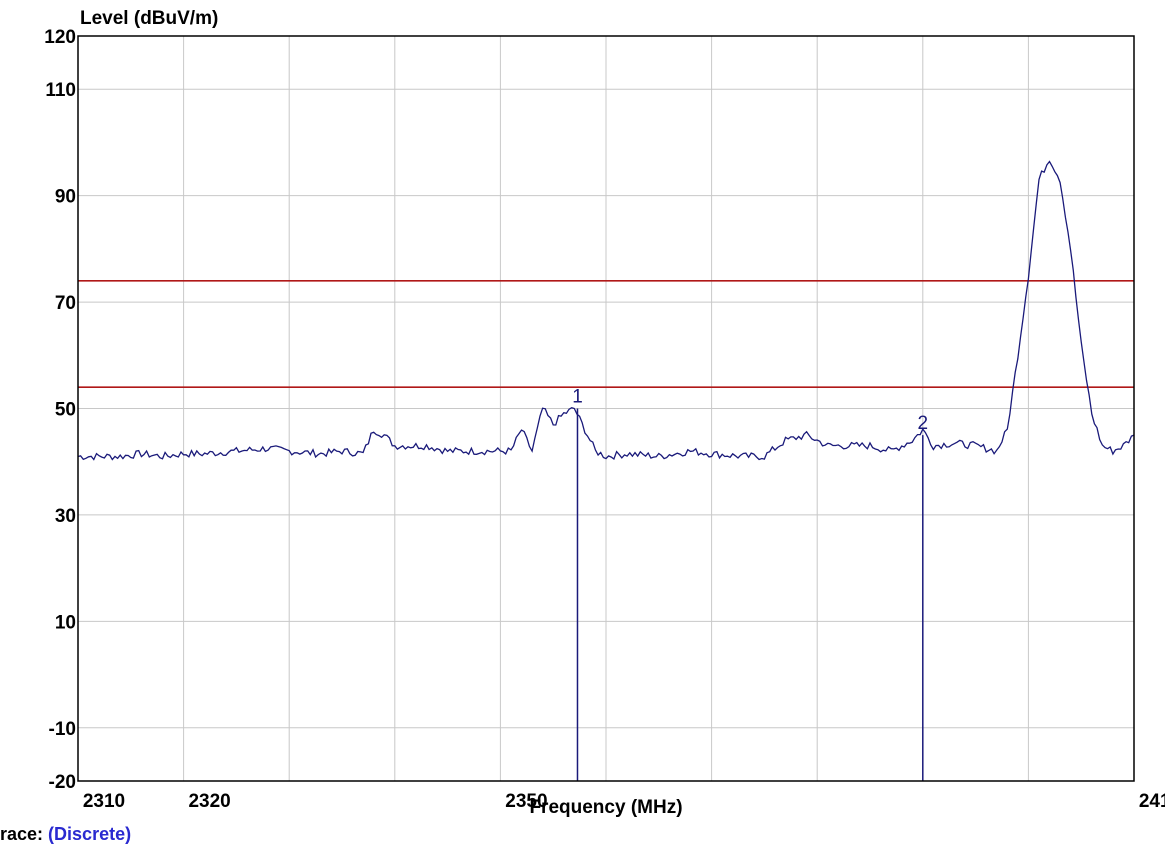 The height and width of the screenshot is (845, 1165). What do you see at coordinates (149, 18) in the screenshot?
I see `y-axis-title: Level (dBuV/m)` at bounding box center [149, 18].